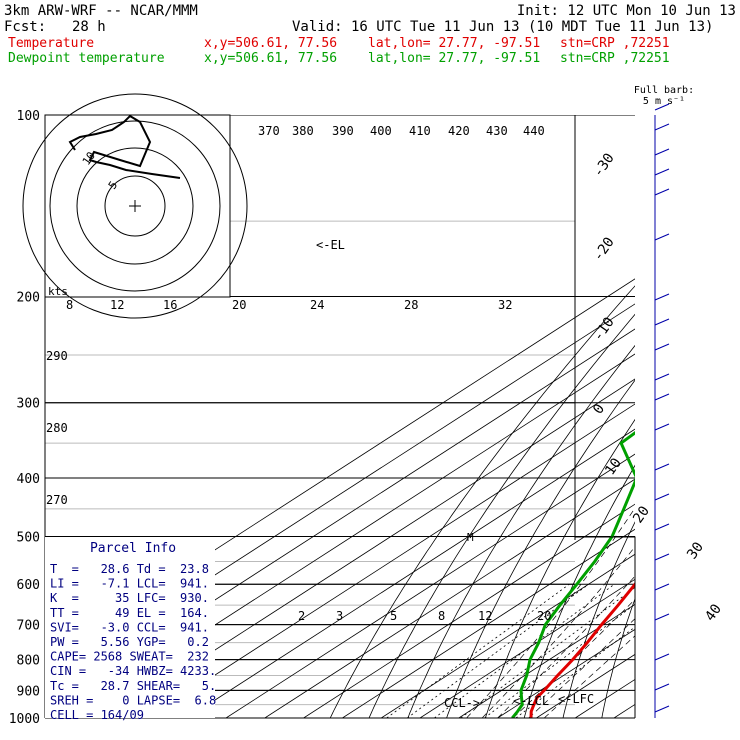 The width and height of the screenshot is (740, 740). I want to click on temperature-profile, so click(582, 649).